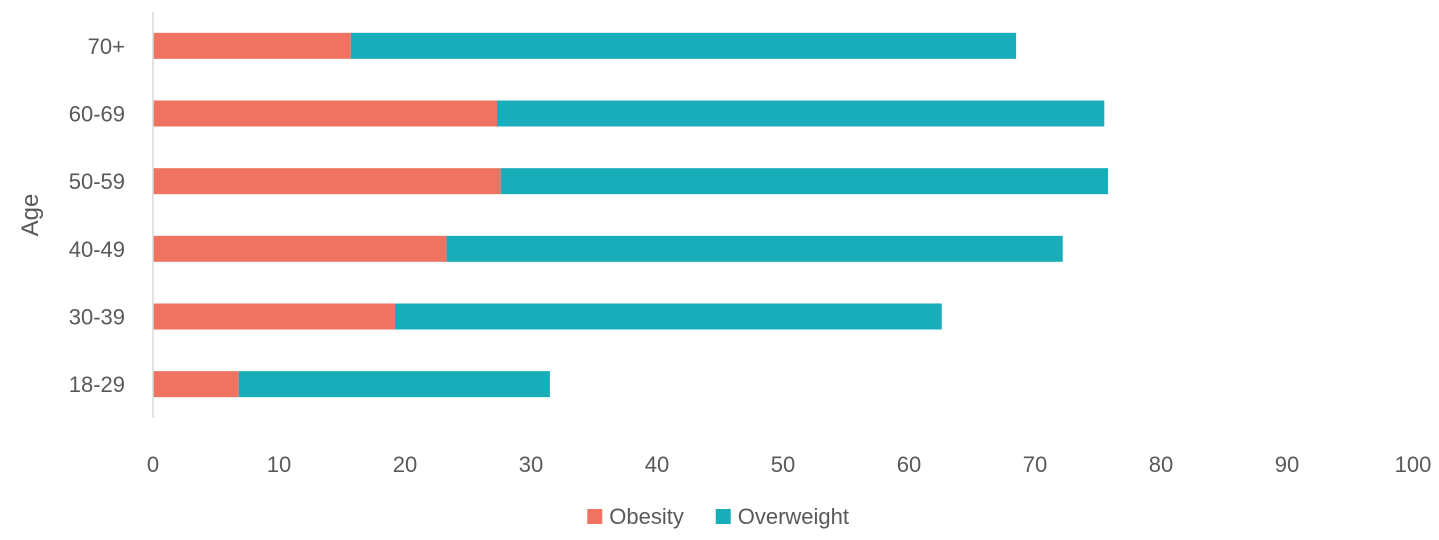 The image size is (1439, 540). What do you see at coordinates (783, 464) in the screenshot?
I see `x-tick-label: 50` at bounding box center [783, 464].